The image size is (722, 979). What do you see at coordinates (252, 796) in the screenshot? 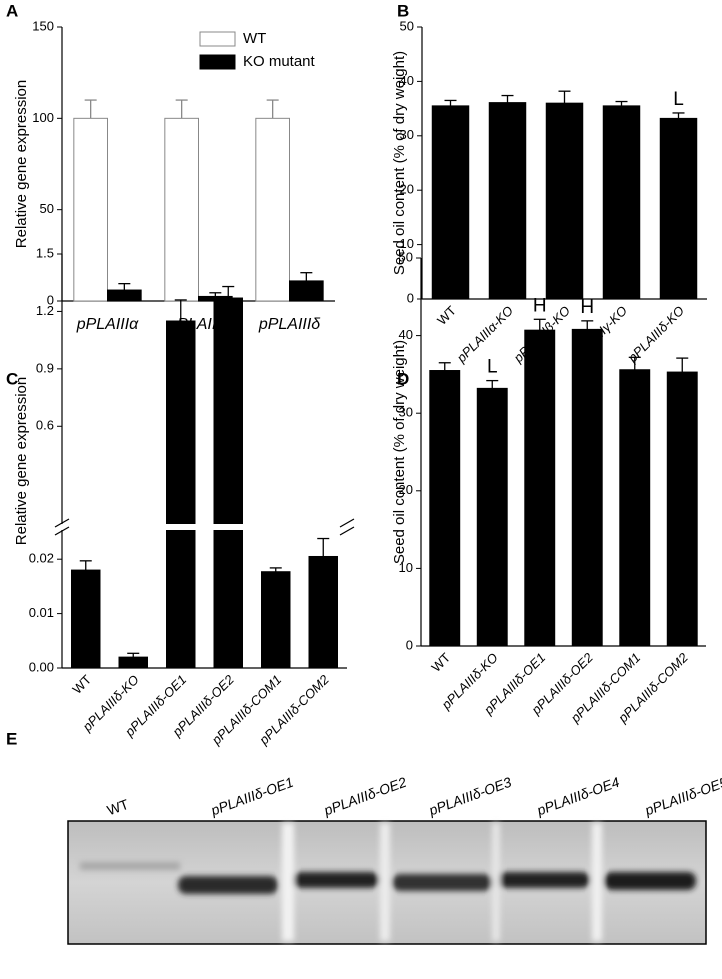
I see `lane-label: pPLAIIIδ-OE1` at bounding box center [252, 796].